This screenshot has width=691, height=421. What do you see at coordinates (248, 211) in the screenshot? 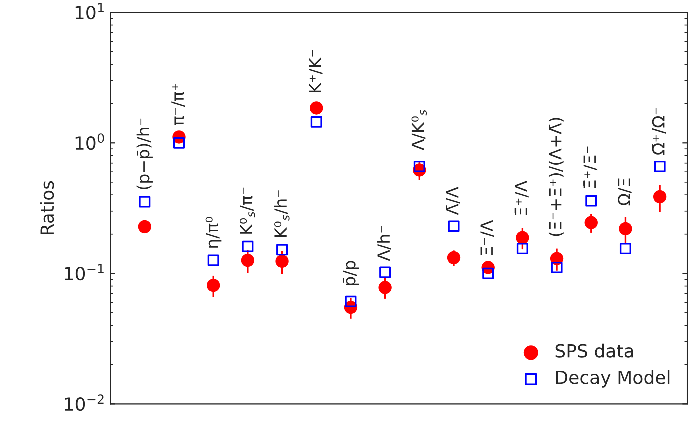
I see `x-tick-label: K⁰$_{s}$/π⁻` at bounding box center [248, 211].